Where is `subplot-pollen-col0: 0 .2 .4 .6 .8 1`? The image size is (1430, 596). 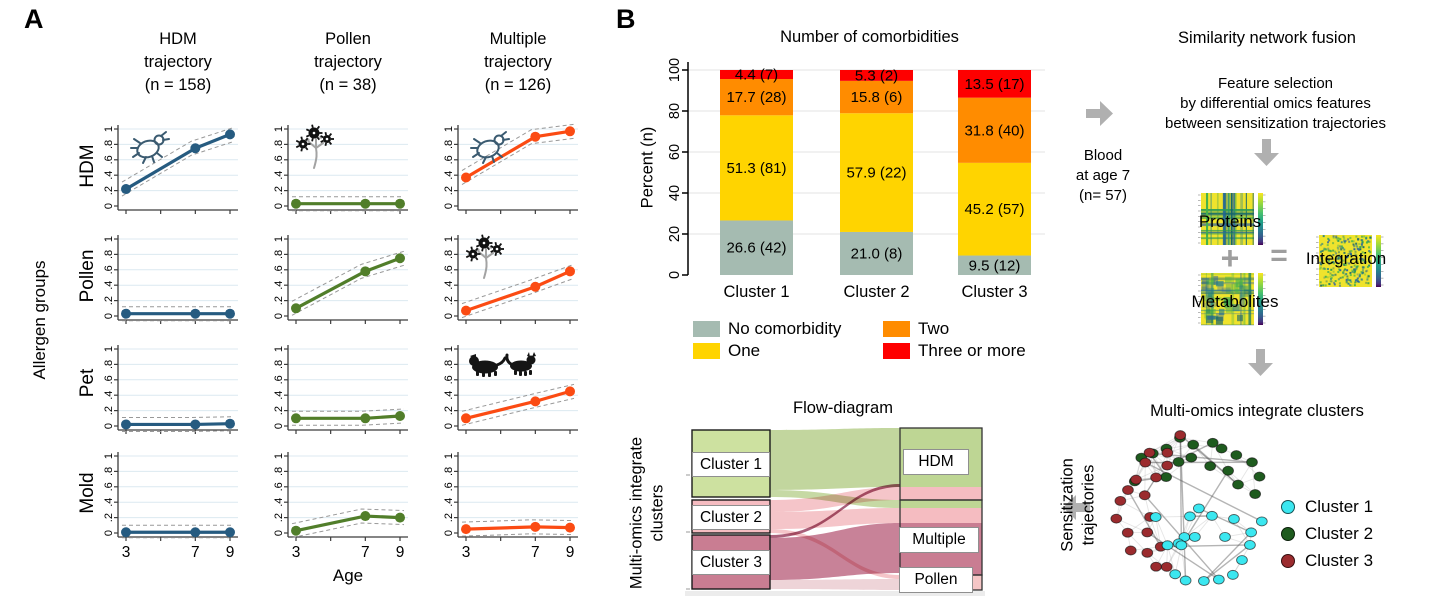
subplot-pollen-col0: 0 .2 .4 .6 .8 1 is located at coordinates (170, 279).